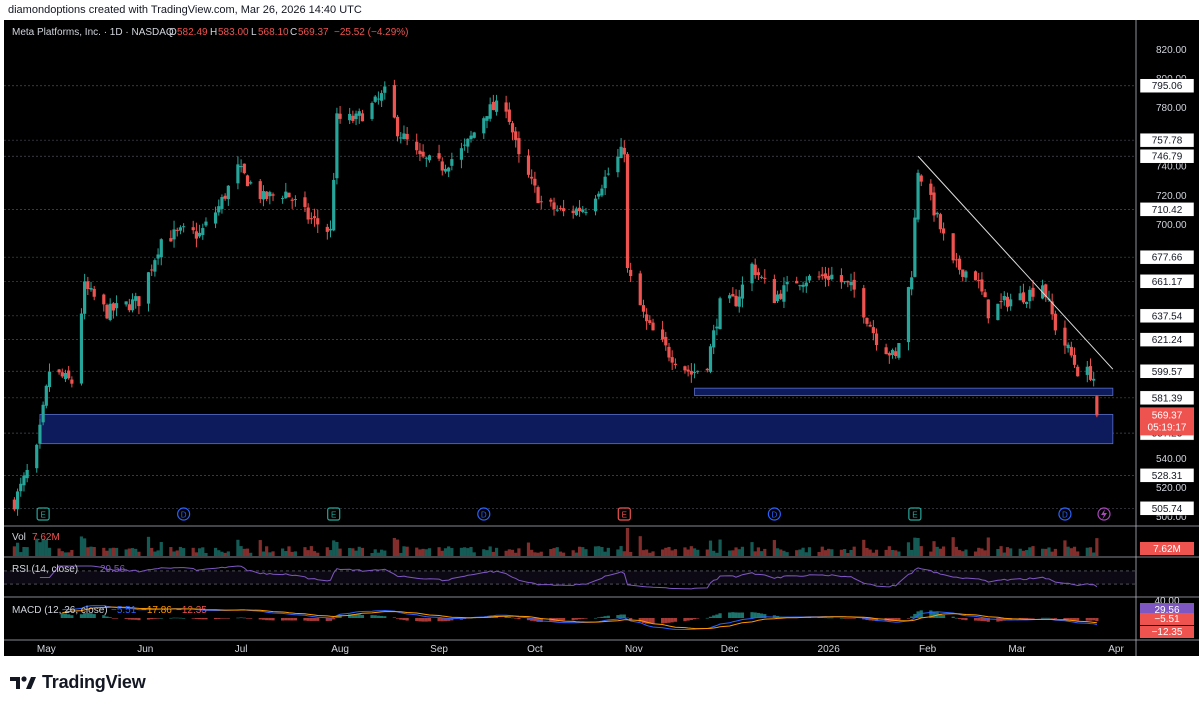  I want to click on macd-signal-line, so click(579, 618).